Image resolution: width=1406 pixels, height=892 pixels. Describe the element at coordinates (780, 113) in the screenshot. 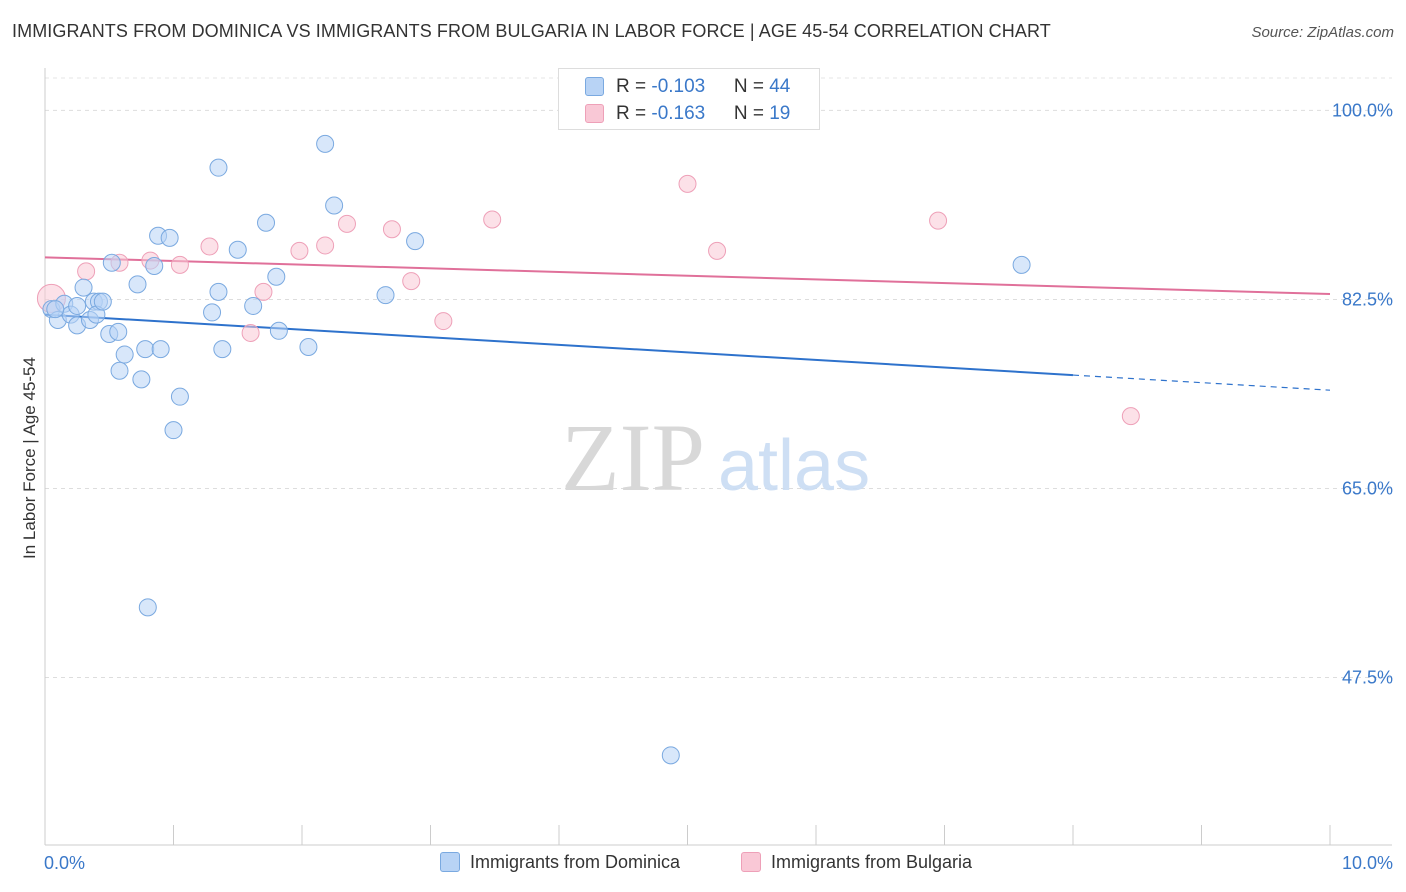

I see `legend-n-value: 19` at that location.